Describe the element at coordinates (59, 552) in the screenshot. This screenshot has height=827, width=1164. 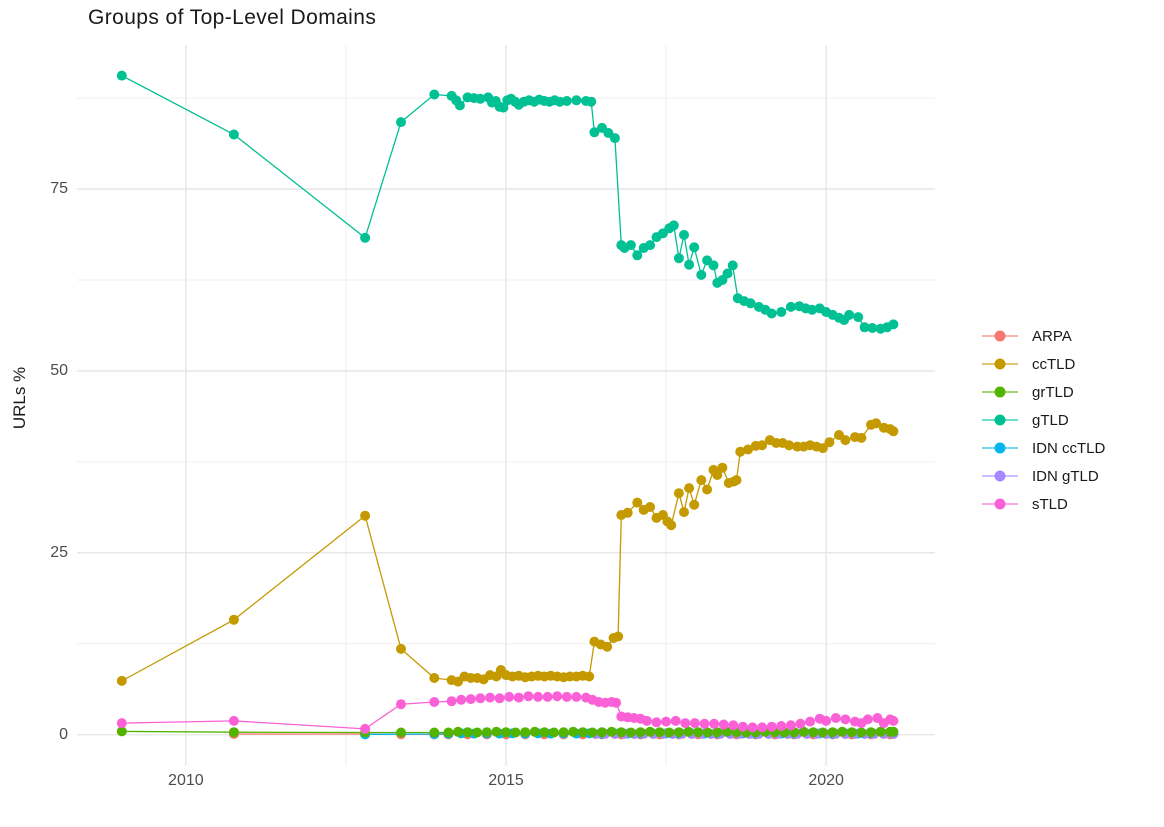
I see `y-tick-label: 25` at that location.